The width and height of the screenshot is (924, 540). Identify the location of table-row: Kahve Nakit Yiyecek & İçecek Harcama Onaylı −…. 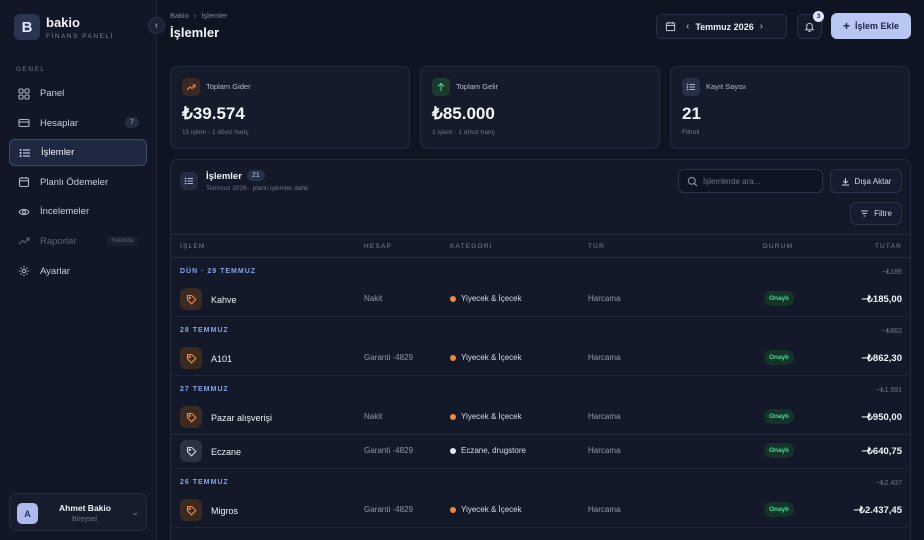
(540, 300).